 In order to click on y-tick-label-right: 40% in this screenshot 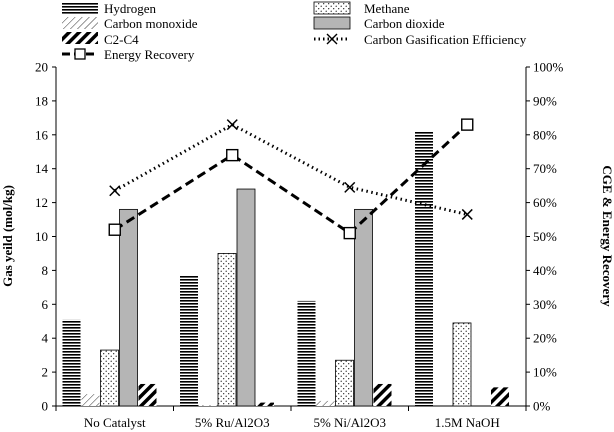, I will do `click(545, 270)`.